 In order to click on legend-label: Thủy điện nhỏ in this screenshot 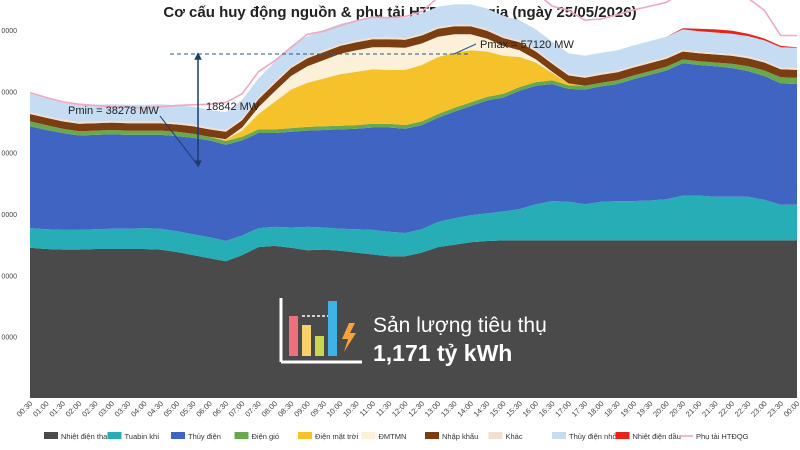, I will do `click(593, 436)`.